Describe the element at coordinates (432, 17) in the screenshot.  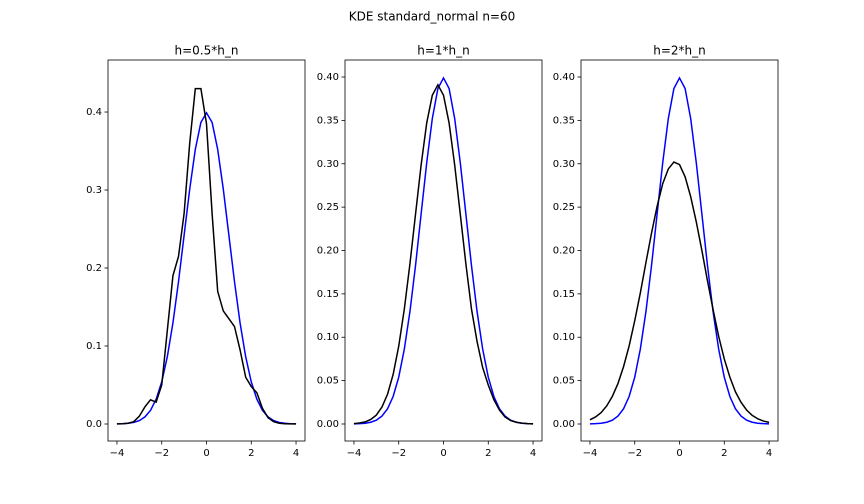
I see `figure-title: KDE standard_normal n=60` at that location.